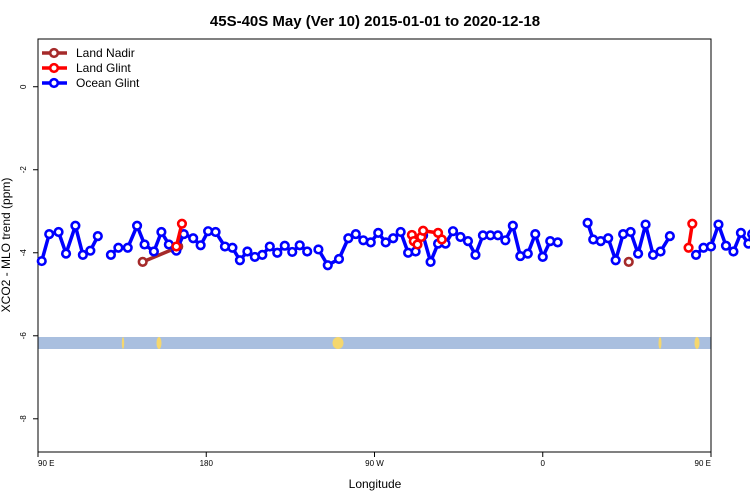 Image resolution: width=750 pixels, height=500 pixels. What do you see at coordinates (54, 68) in the screenshot?
I see `legend-land-glint-marker` at bounding box center [54, 68].